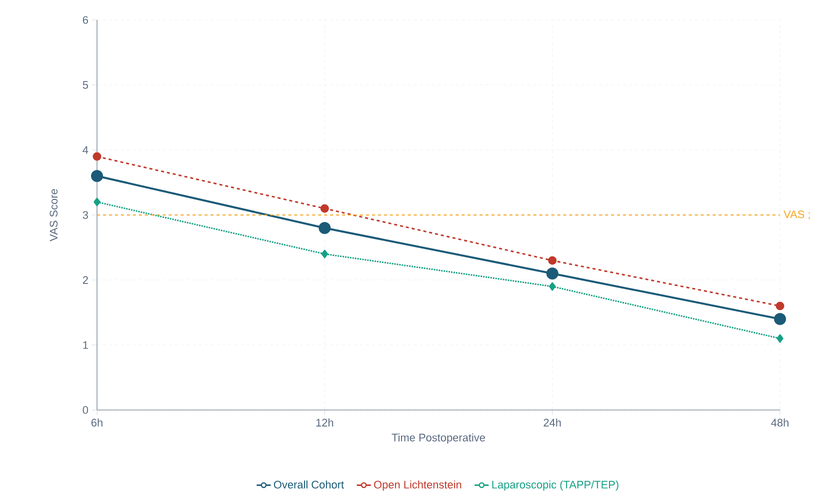 This screenshot has width=832, height=498. Describe the element at coordinates (309, 484) in the screenshot. I see `legend-label: Overall Cohort` at that location.